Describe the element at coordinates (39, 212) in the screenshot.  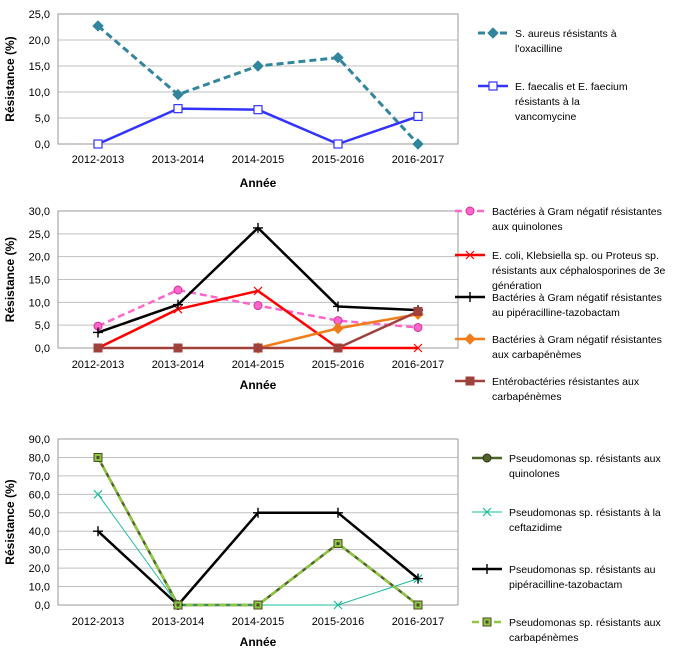
I see `y-tick-label: 30,0` at that location.